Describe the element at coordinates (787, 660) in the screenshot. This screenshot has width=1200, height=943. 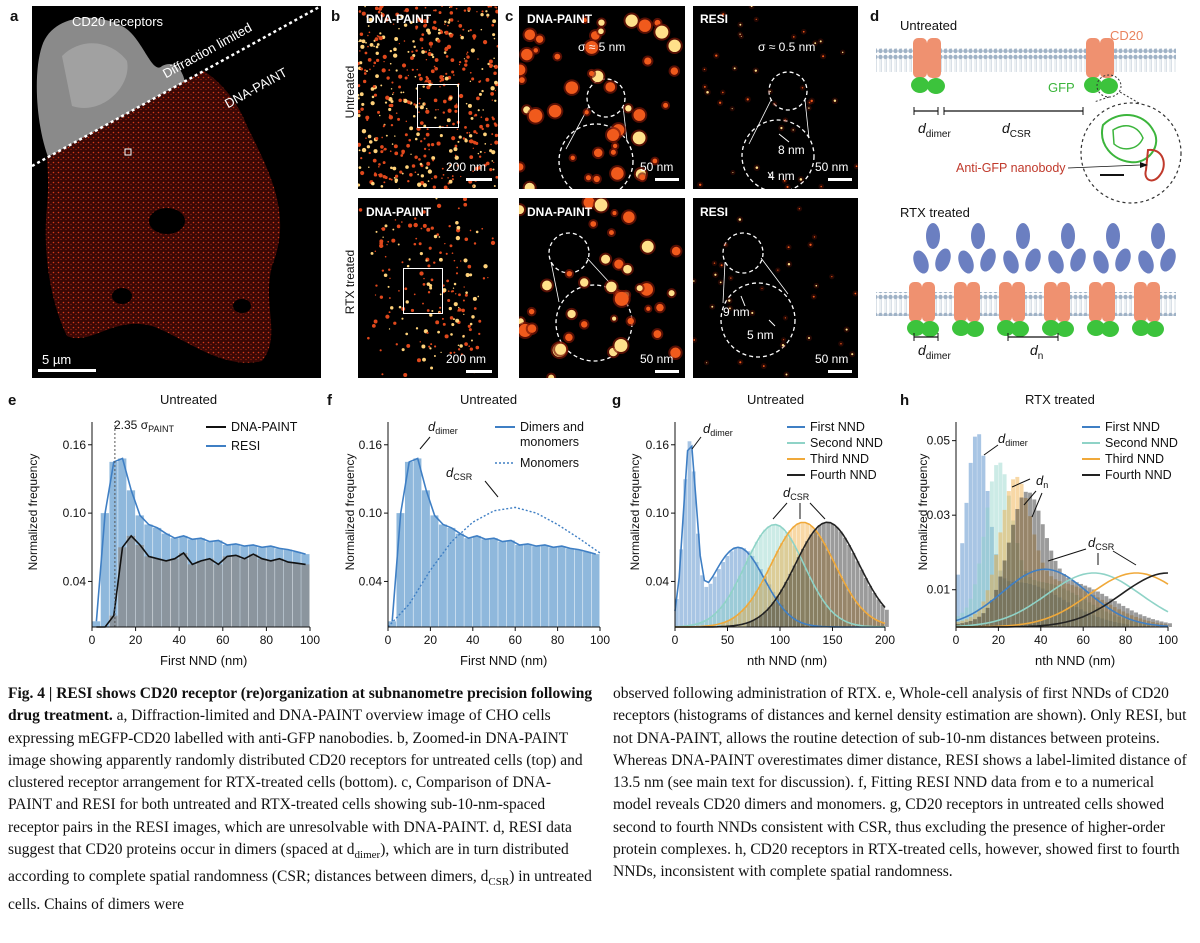
I see `chart-g-xlabel: nth NND (nm)` at that location.